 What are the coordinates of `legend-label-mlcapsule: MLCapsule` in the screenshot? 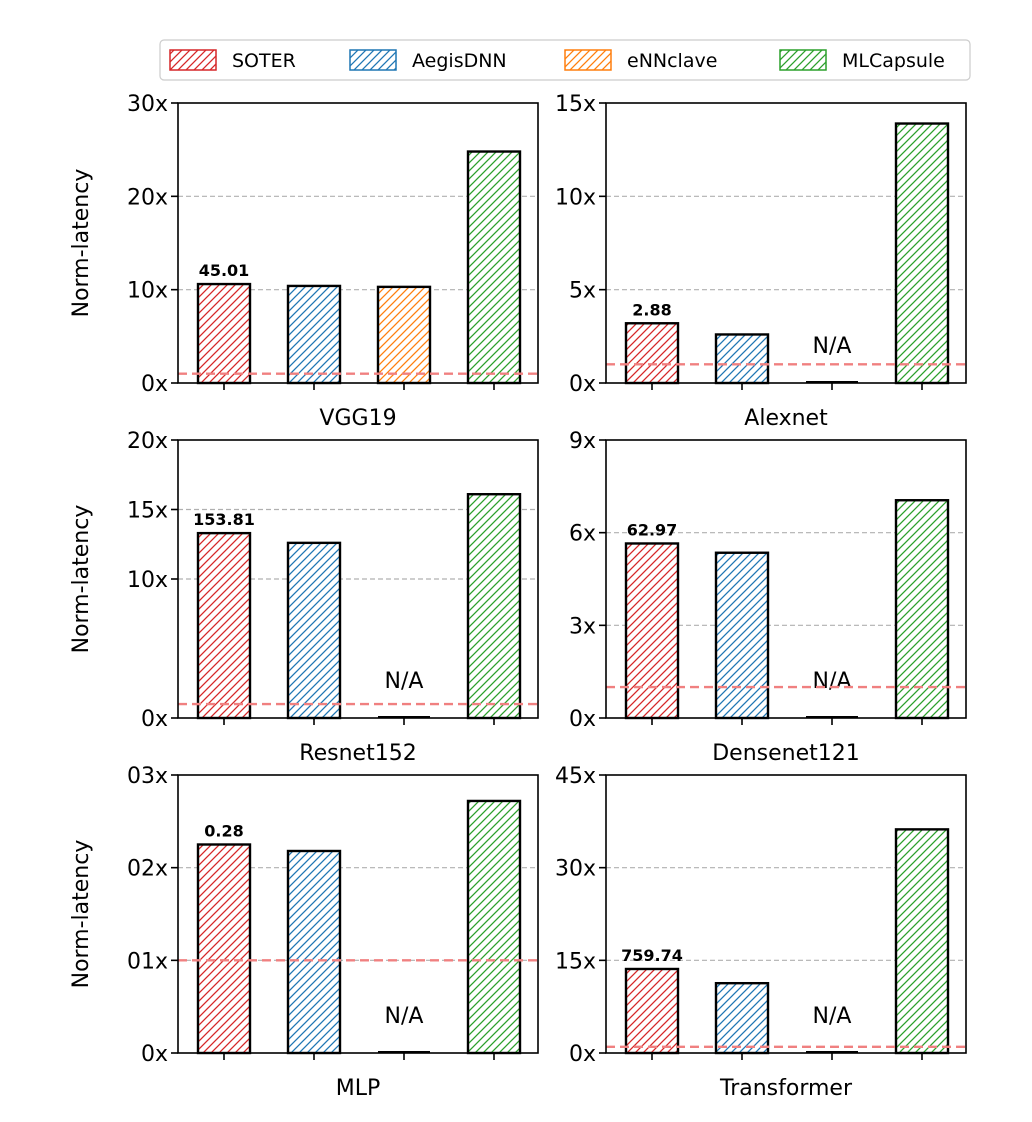 It's located at (893, 61).